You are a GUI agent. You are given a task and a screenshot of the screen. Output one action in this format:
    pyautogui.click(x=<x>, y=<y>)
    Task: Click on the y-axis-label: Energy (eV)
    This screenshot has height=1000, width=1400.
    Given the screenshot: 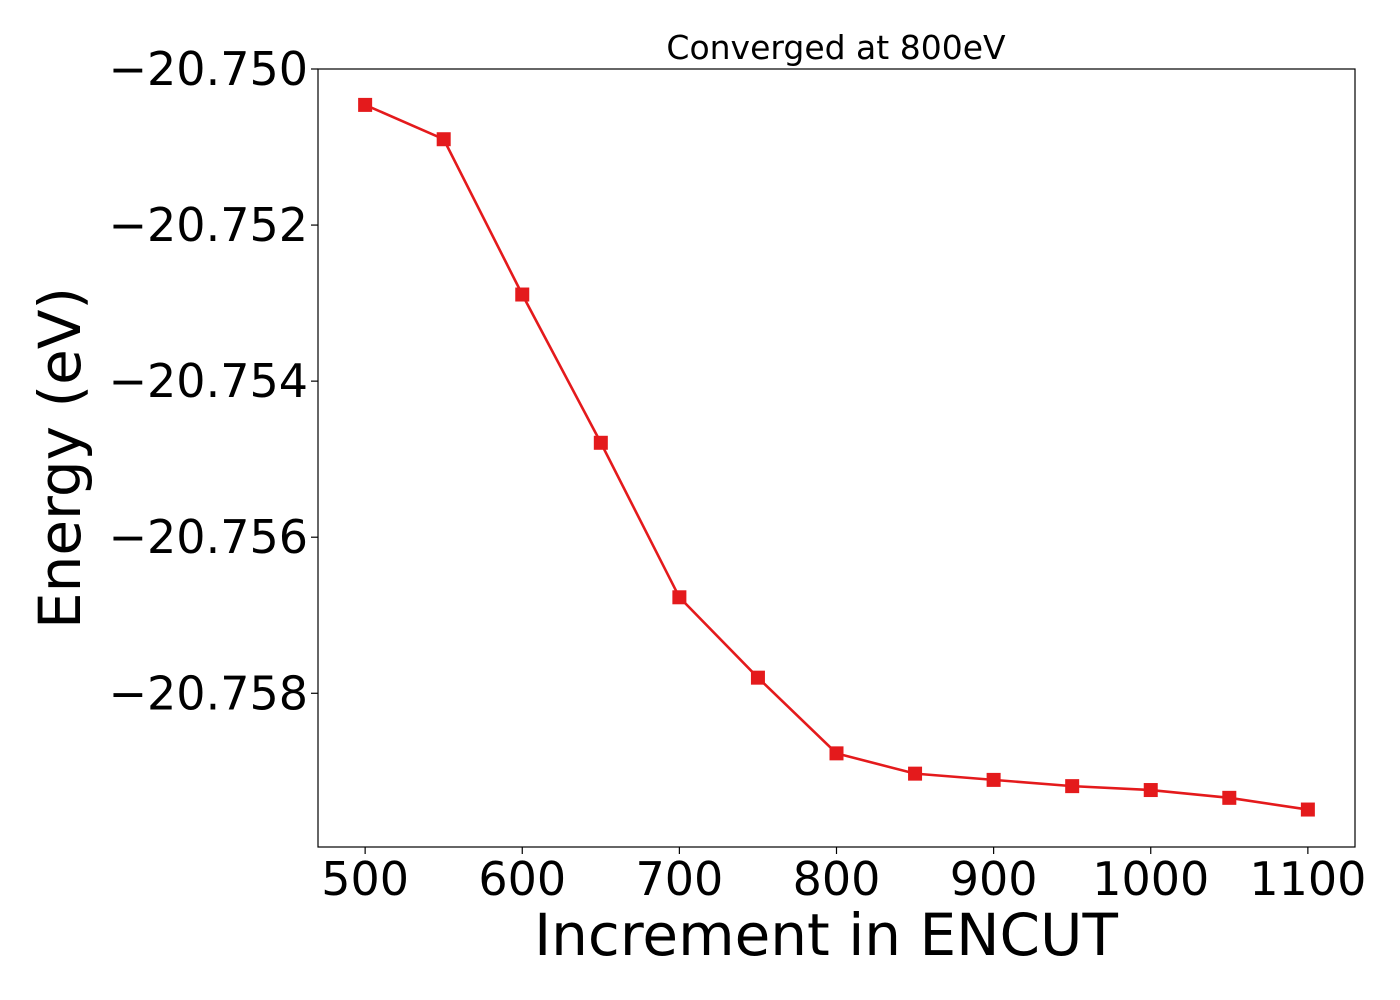 What is the action you would take?
    pyautogui.click(x=60, y=458)
    